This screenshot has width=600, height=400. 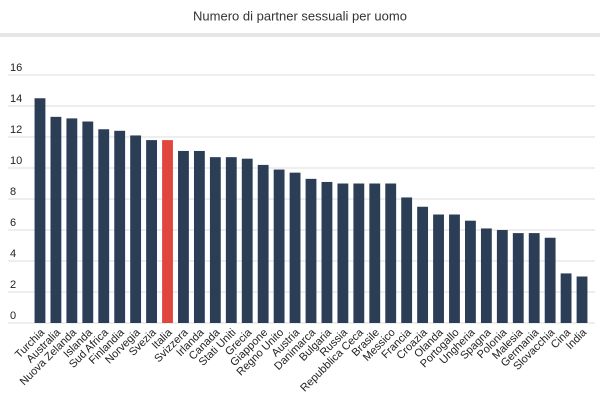 What do you see at coordinates (300, 35) in the screenshot?
I see `title-divider` at bounding box center [300, 35].